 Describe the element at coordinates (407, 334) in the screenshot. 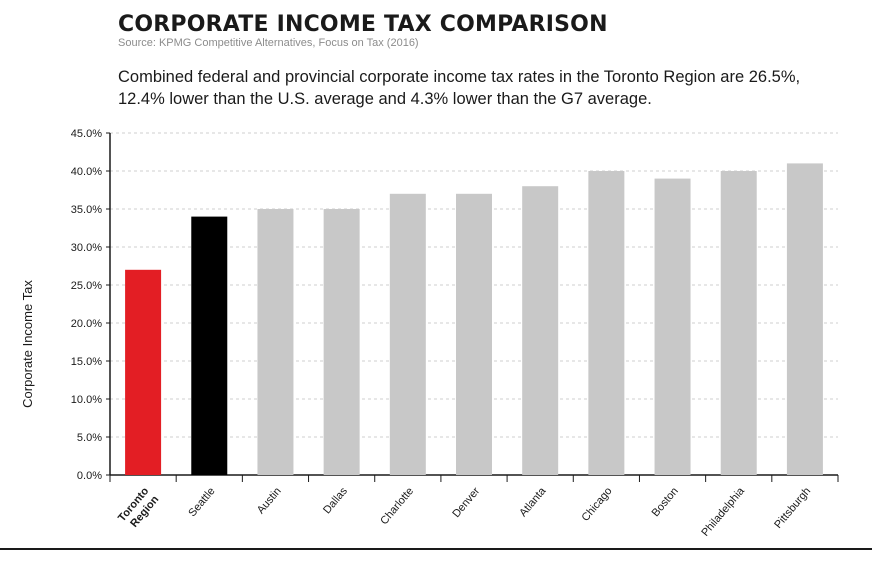

I see `bar-charlotte` at that location.